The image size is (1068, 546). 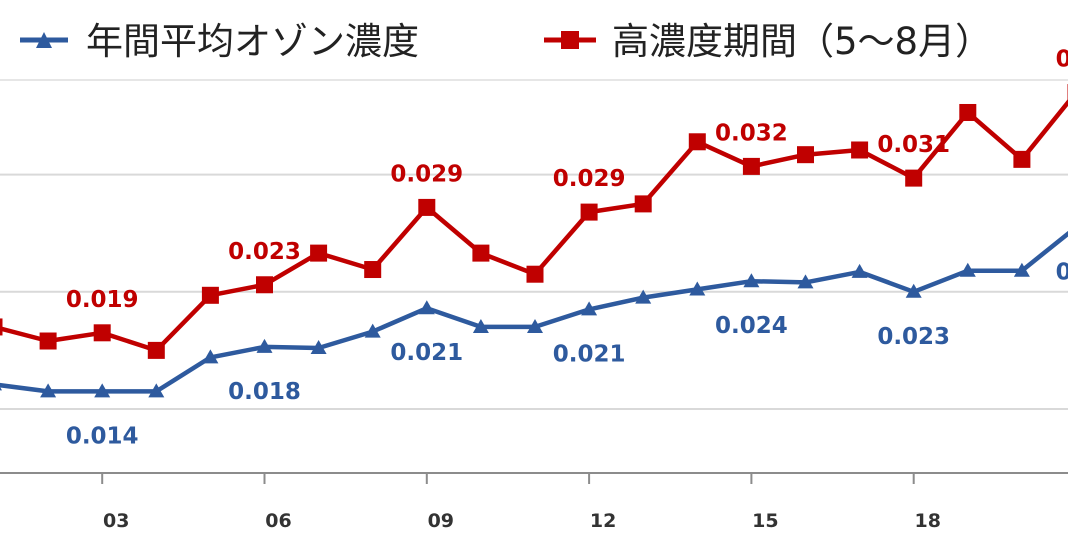 I want to click on legend-item-high: 高濃度期間（5〜8月）, so click(x=768, y=41).